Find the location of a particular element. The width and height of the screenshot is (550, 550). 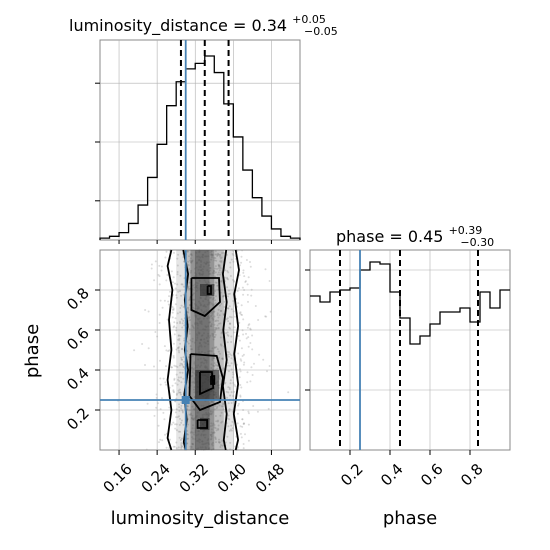

lumdist-marginal-panel is located at coordinates (198, 141).